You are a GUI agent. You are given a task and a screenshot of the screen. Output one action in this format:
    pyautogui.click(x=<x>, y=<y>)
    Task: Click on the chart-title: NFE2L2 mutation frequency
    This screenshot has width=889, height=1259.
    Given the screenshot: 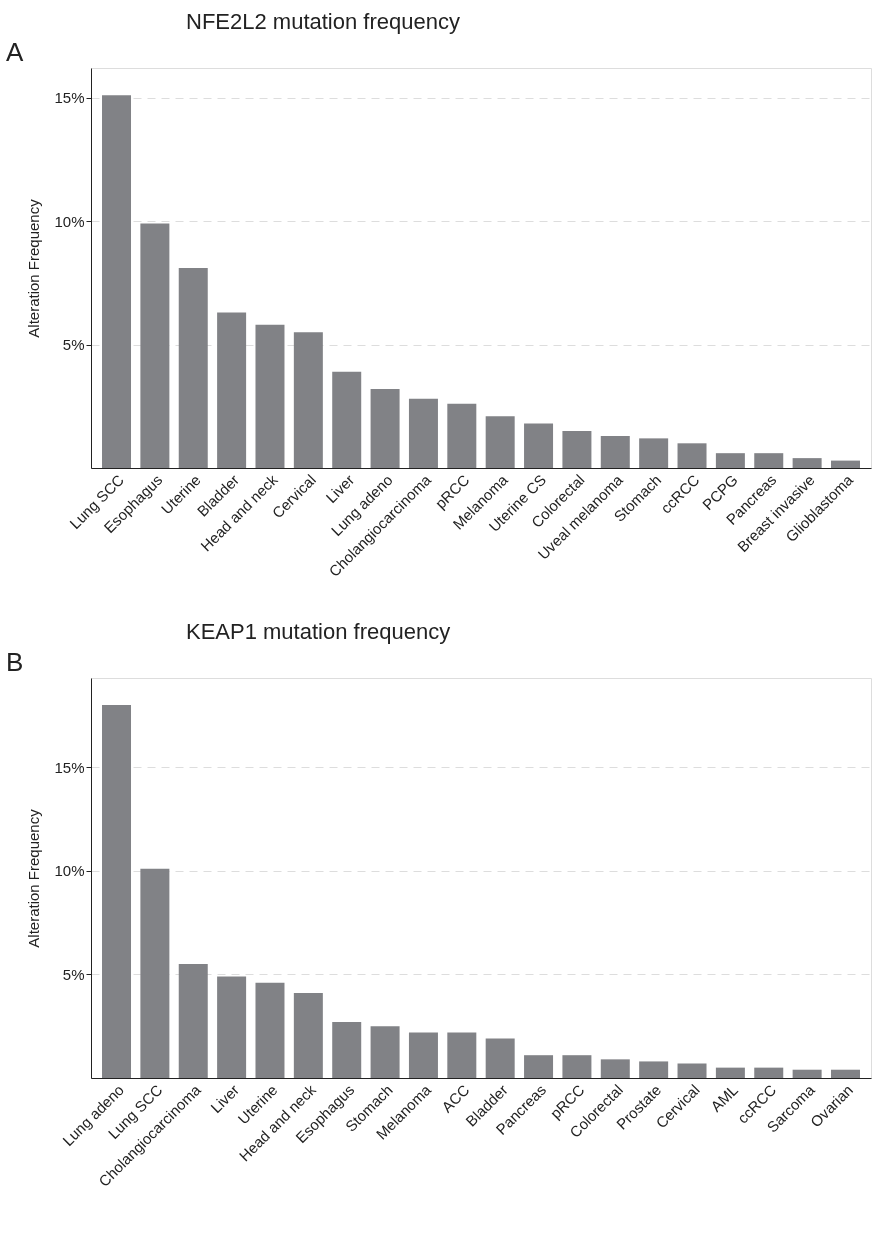 What is the action you would take?
    pyautogui.click(x=323, y=21)
    